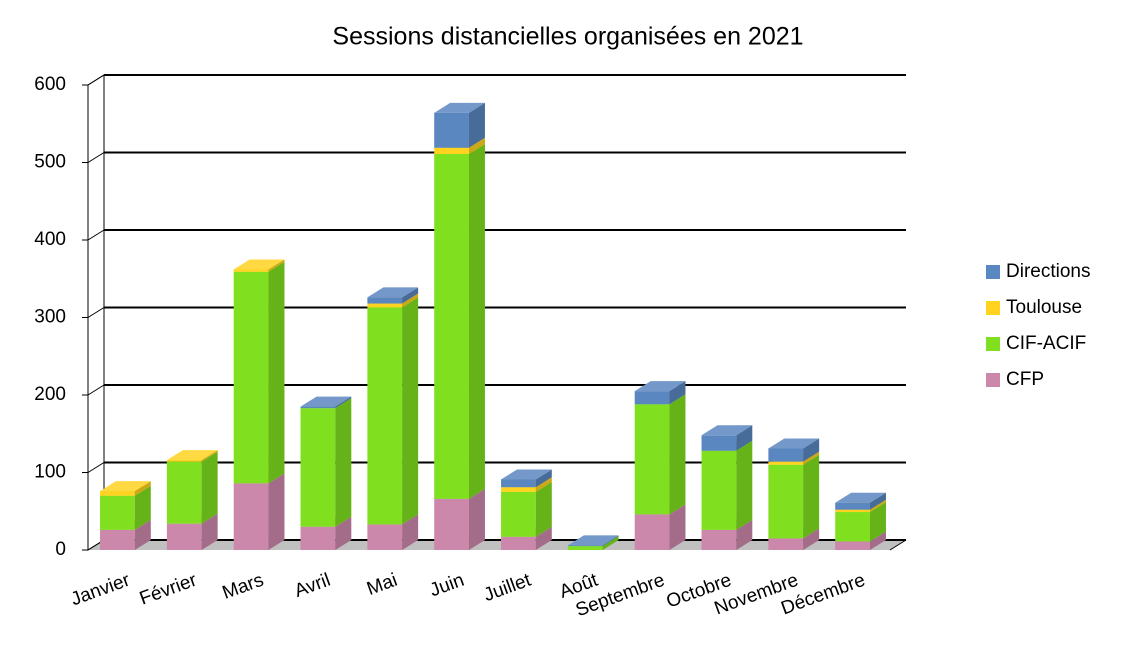 This screenshot has height=654, width=1125. What do you see at coordinates (50, 162) in the screenshot?
I see `y-tick-label: 500` at bounding box center [50, 162].